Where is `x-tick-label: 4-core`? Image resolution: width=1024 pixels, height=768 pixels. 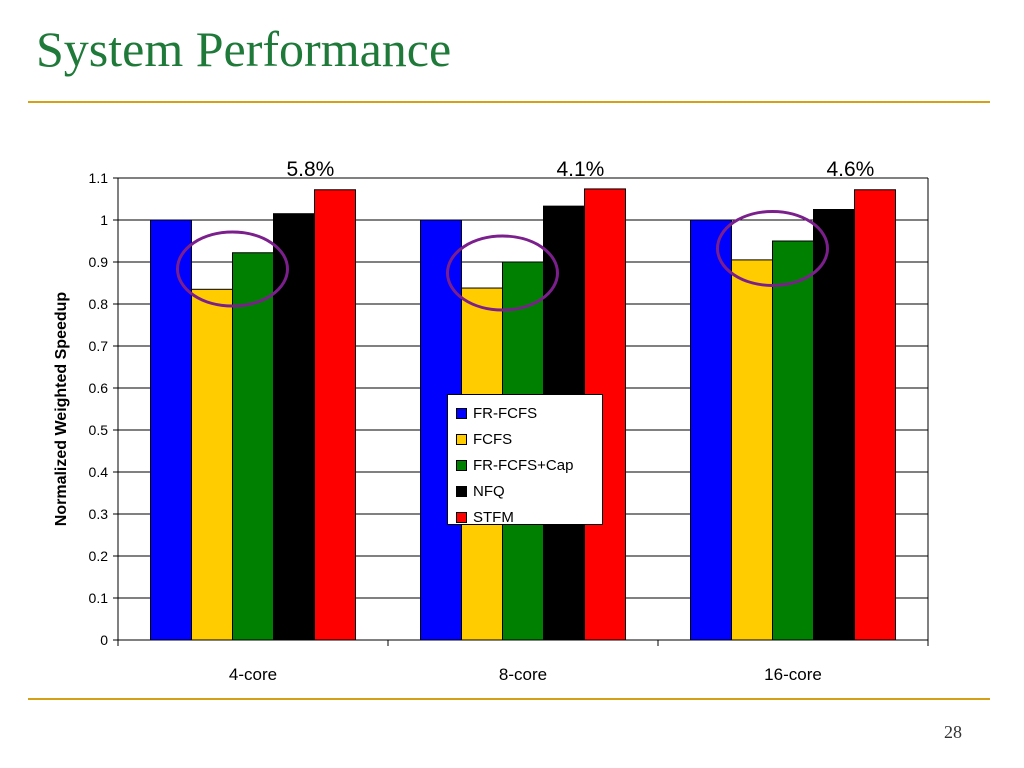
x-tick-label: 4-core is located at coordinates (253, 674).